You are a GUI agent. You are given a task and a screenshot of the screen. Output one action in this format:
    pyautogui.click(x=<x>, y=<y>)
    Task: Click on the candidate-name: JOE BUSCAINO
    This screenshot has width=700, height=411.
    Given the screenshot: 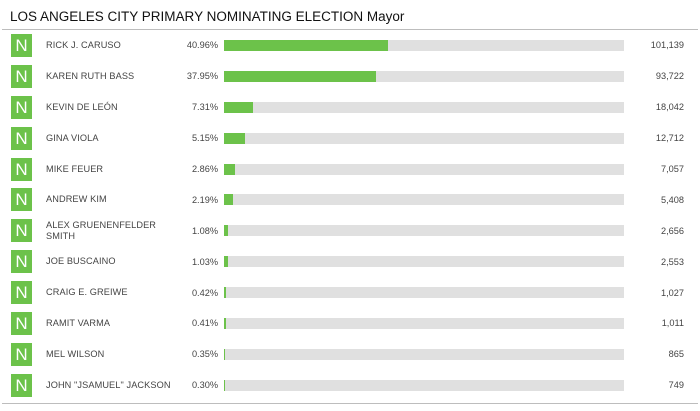 What is the action you would take?
    pyautogui.click(x=81, y=261)
    